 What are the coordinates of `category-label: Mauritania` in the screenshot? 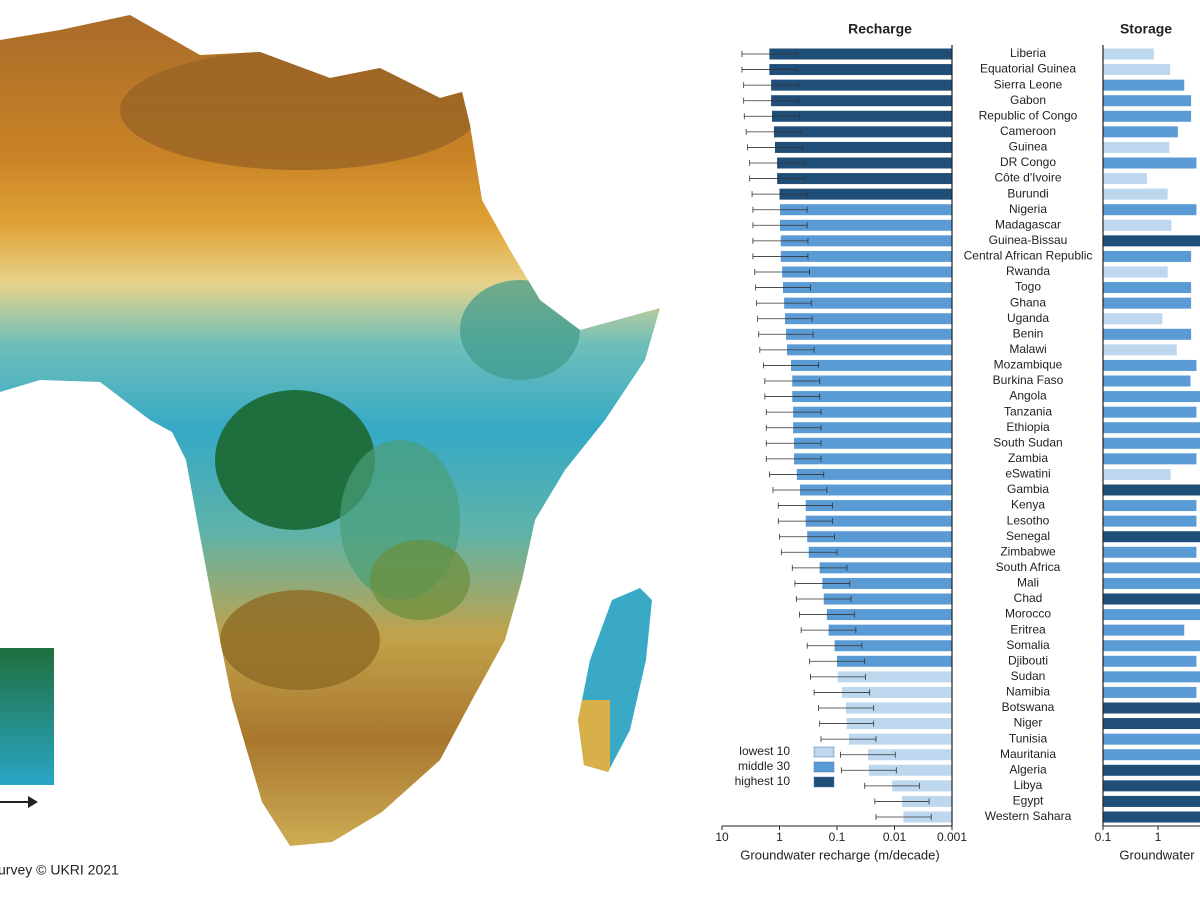 It's located at (1028, 754).